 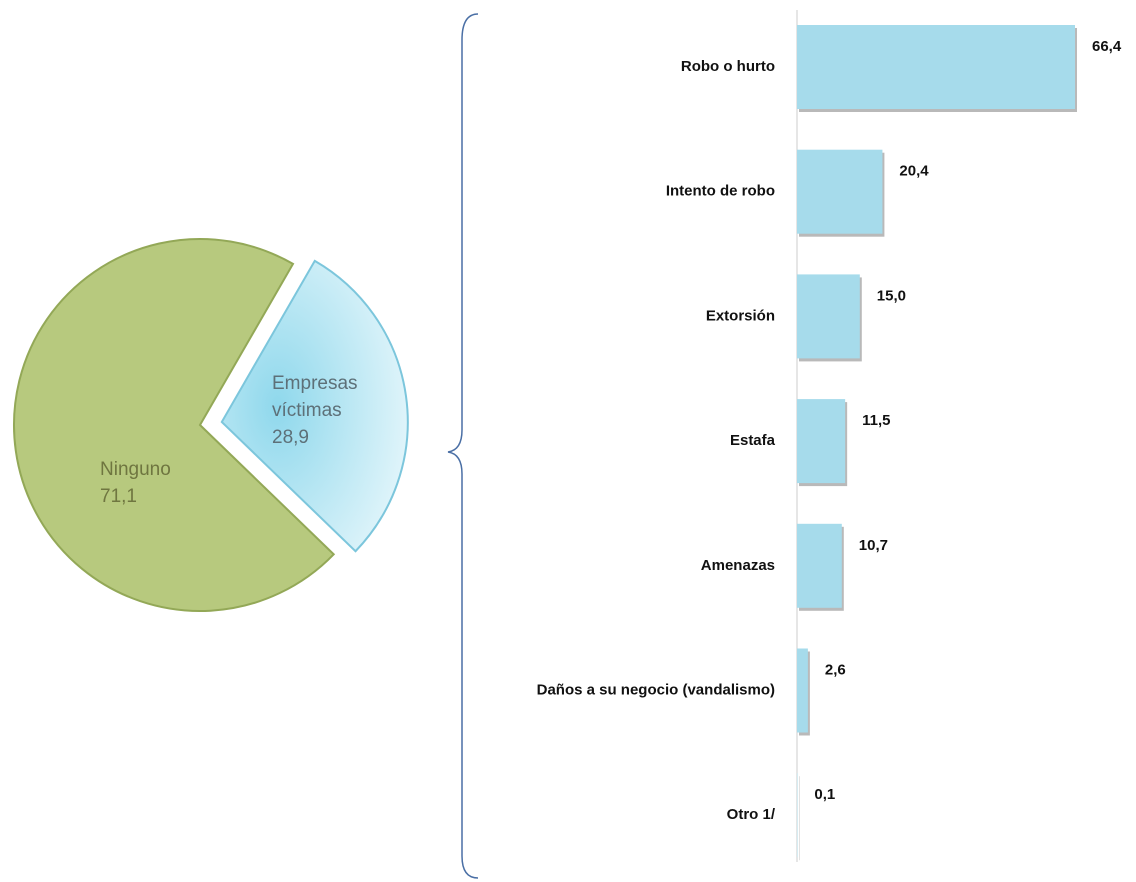 I want to click on category-label: Extorsión, so click(x=740, y=315).